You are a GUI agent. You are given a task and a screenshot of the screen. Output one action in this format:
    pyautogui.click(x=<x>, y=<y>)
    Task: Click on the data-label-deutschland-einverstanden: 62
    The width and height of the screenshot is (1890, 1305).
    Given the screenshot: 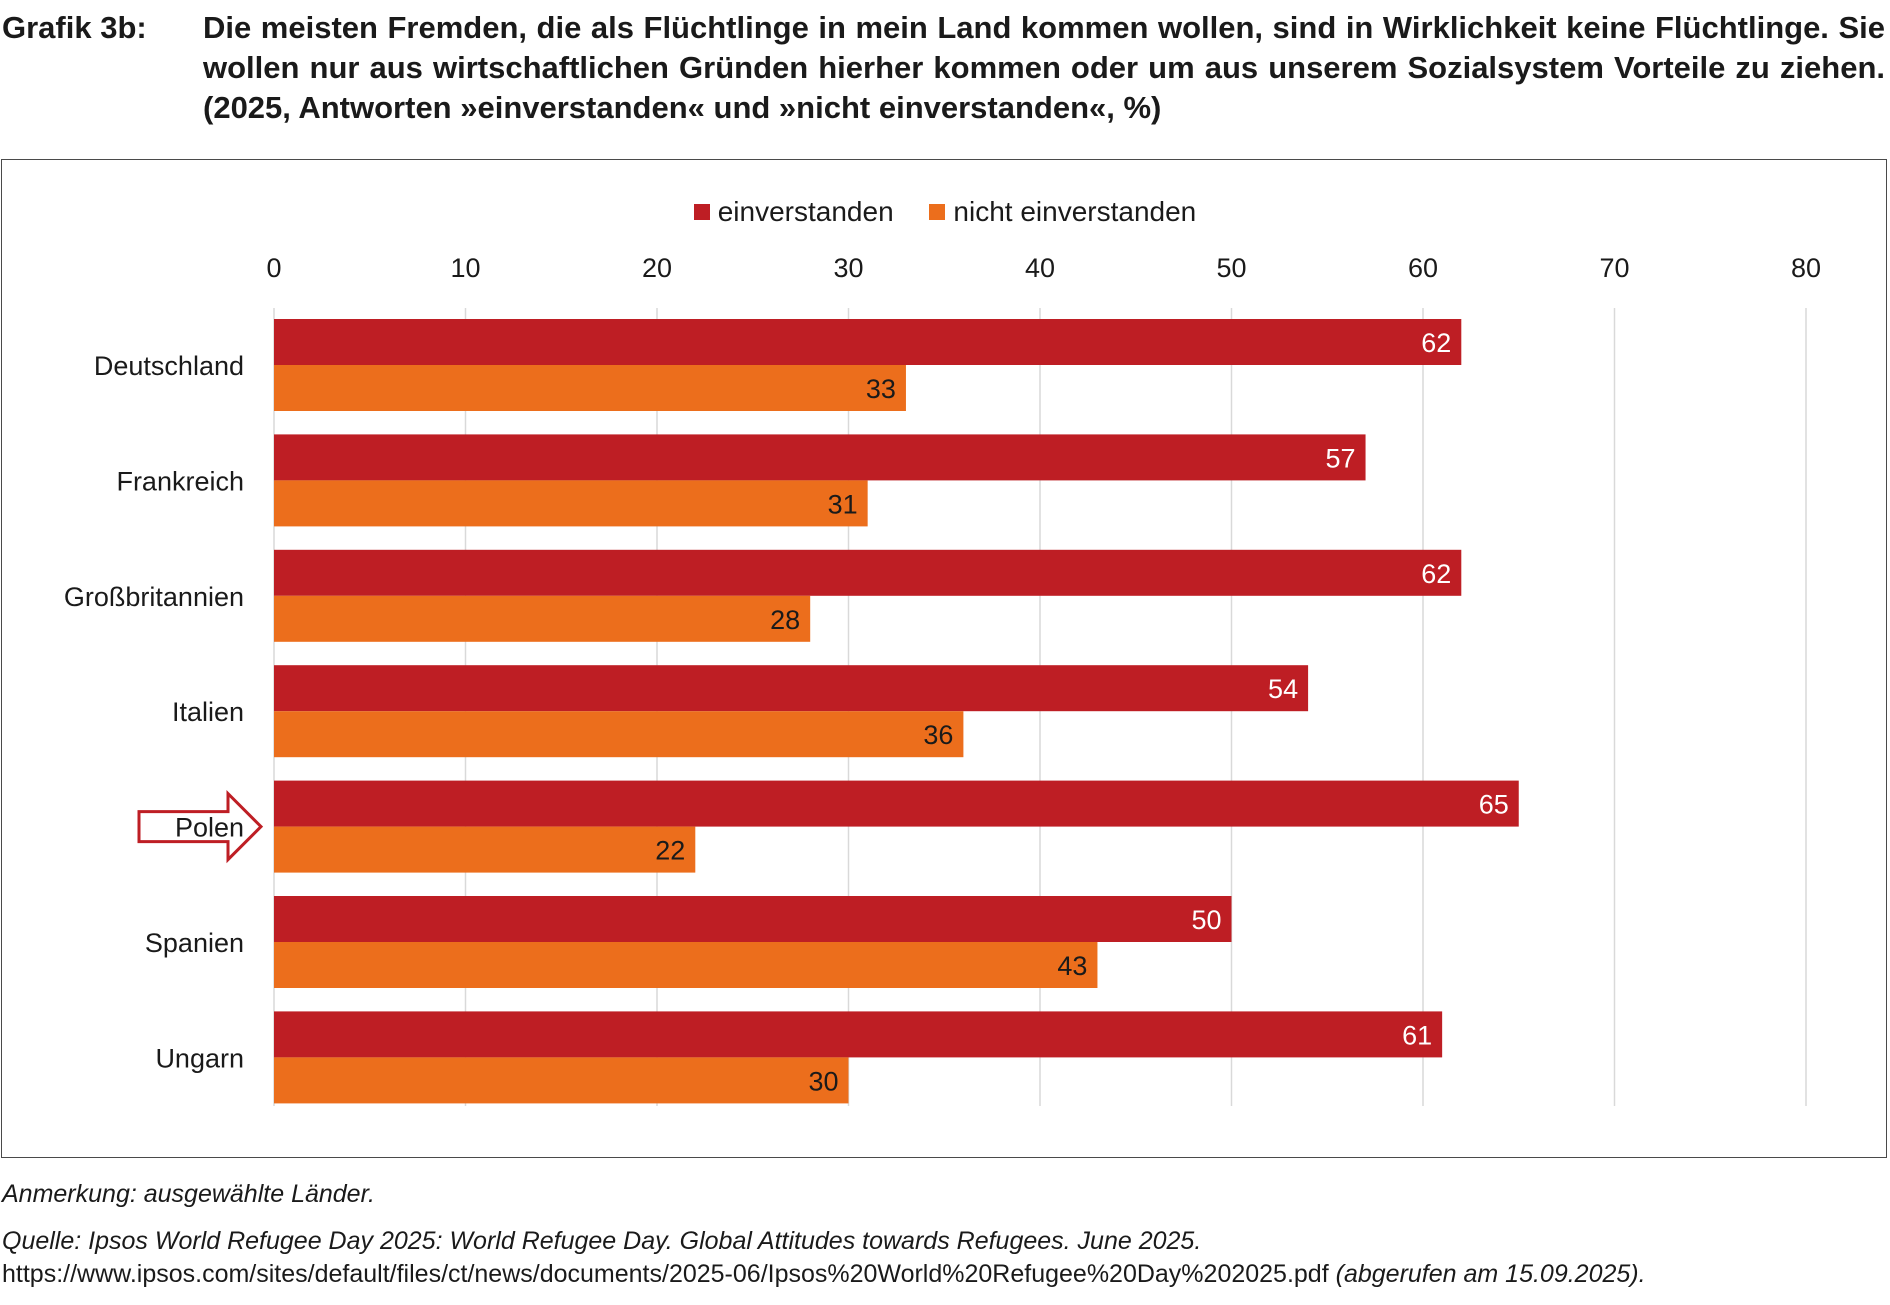 What is the action you would take?
    pyautogui.click(x=1436, y=343)
    